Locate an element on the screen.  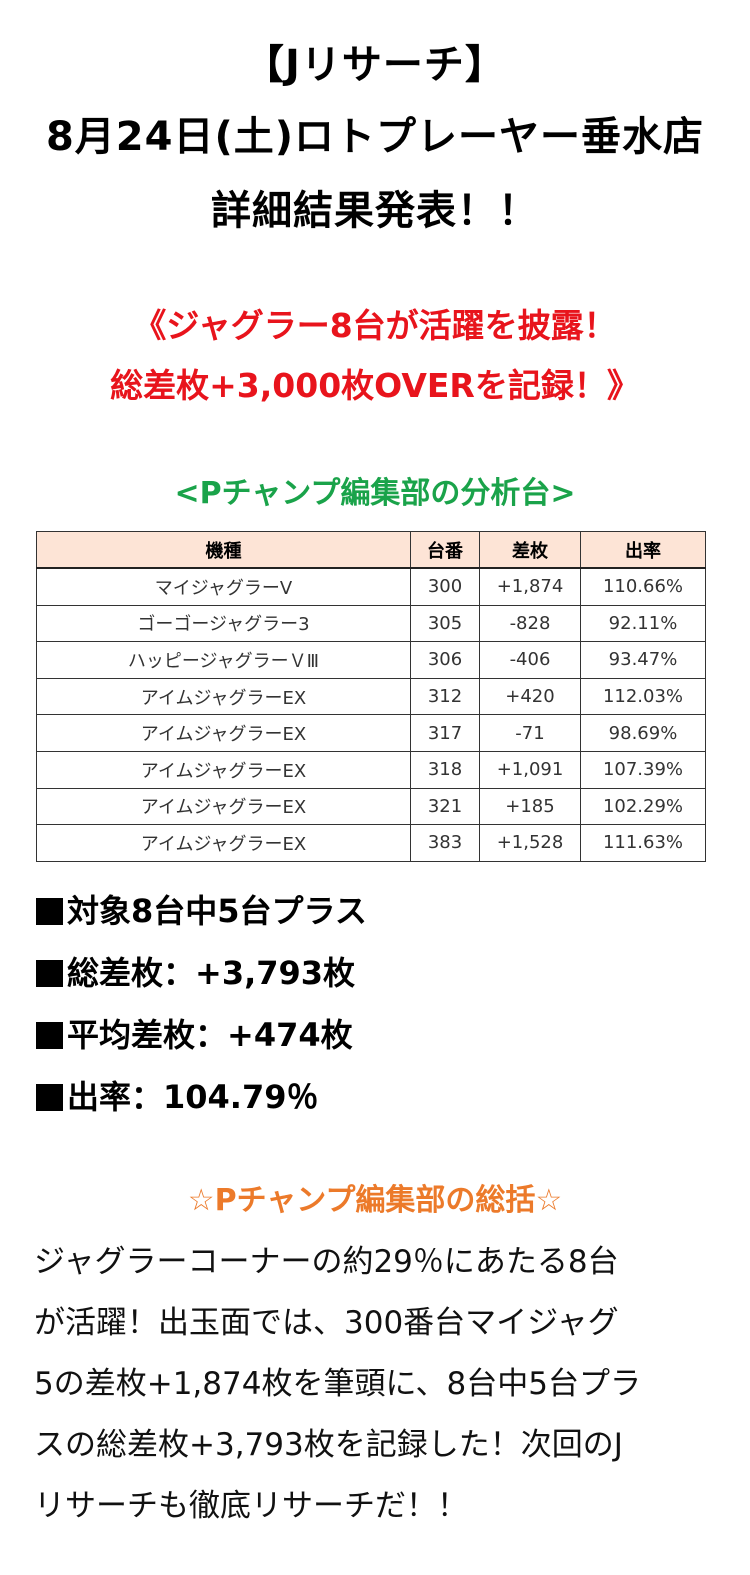
cell-number: 317 is located at coordinates (445, 733).